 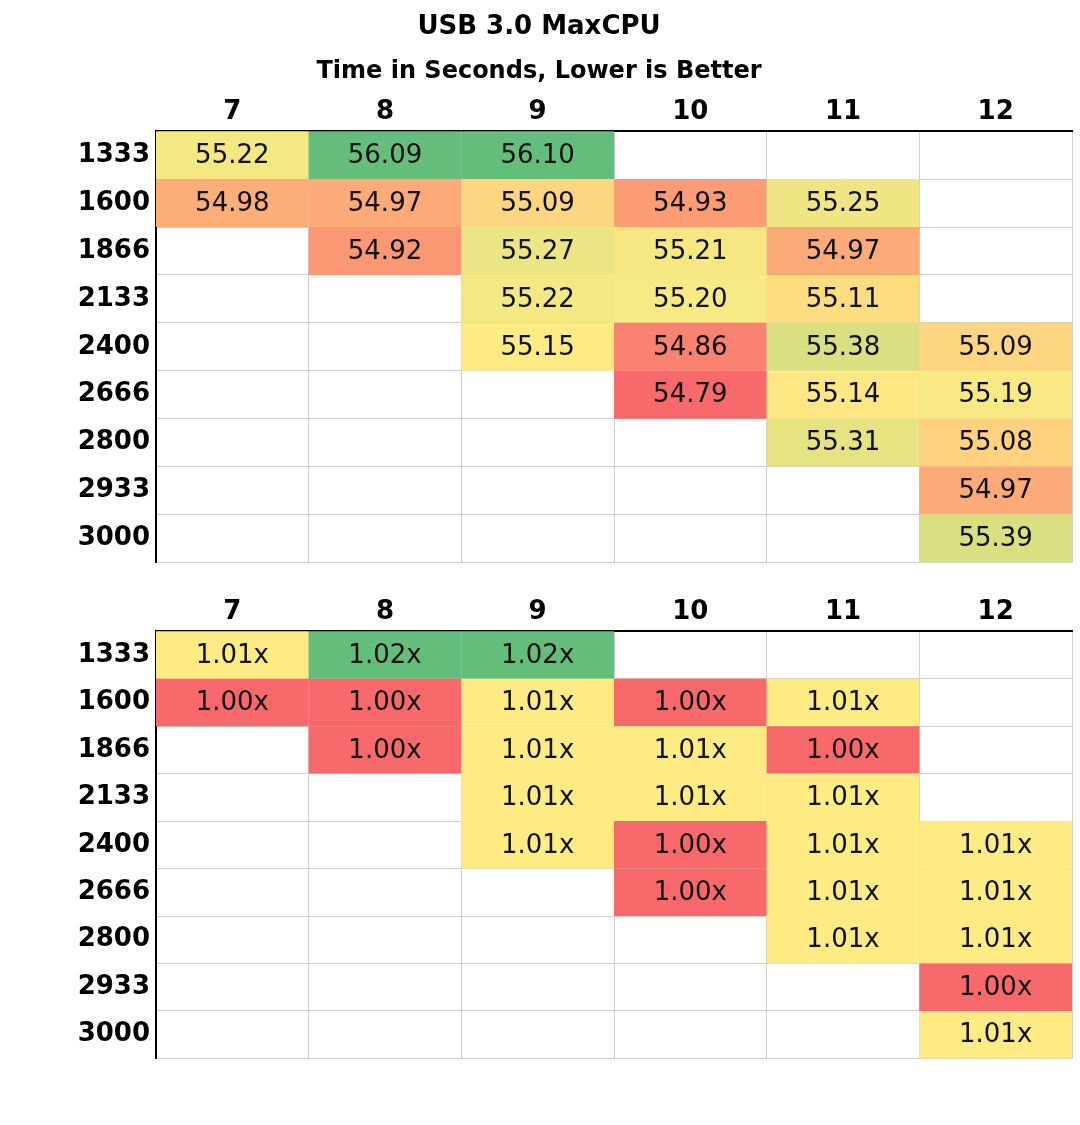 I want to click on data-label: 55.27, so click(x=537, y=249).